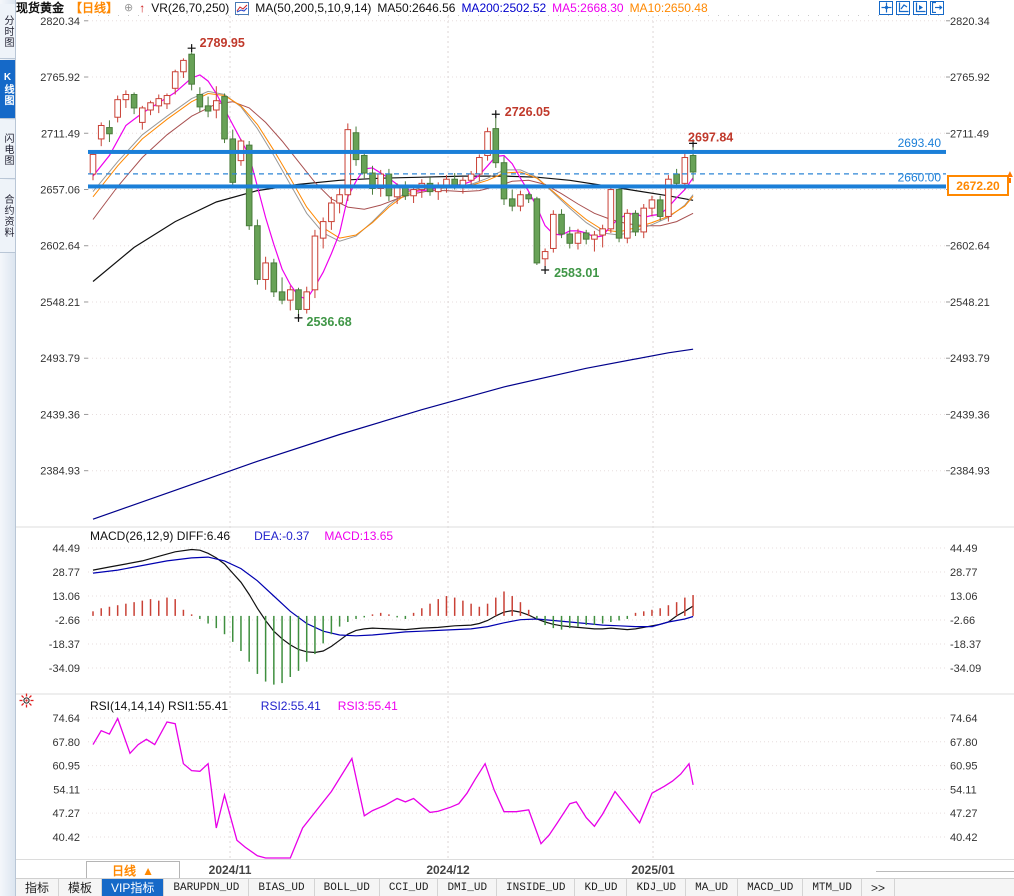 This screenshot has height=896, width=1014. I want to click on sidebar-tab-2: K线图, so click(7, 89).